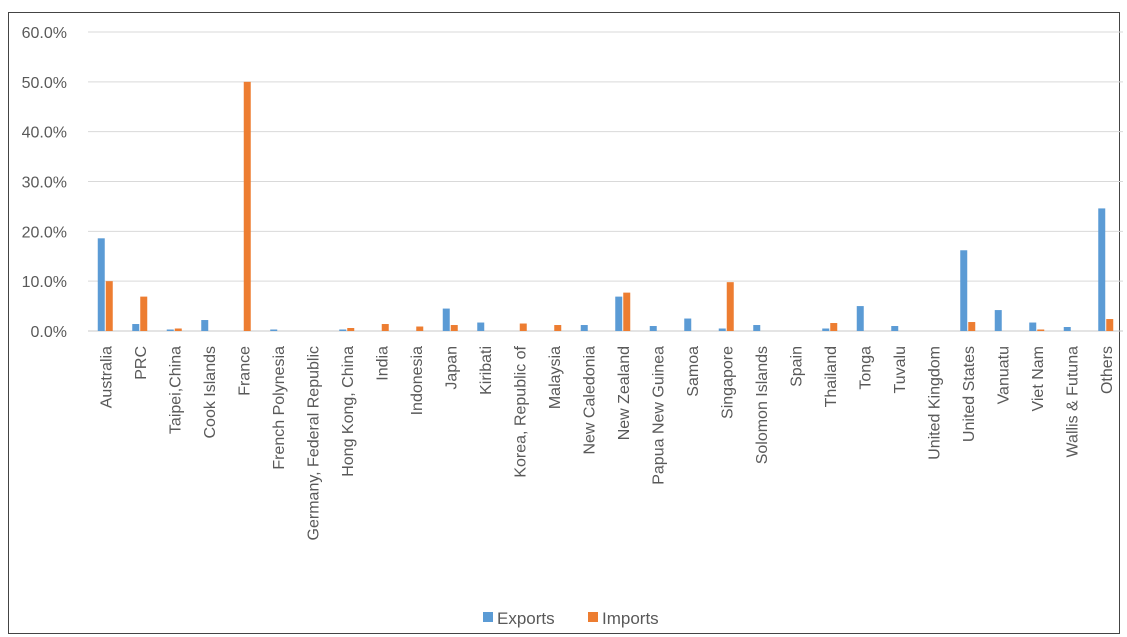 This screenshot has height=637, width=1127. Describe the element at coordinates (348, 411) in the screenshot. I see `x-category-label: Hong Kong, China` at that location.